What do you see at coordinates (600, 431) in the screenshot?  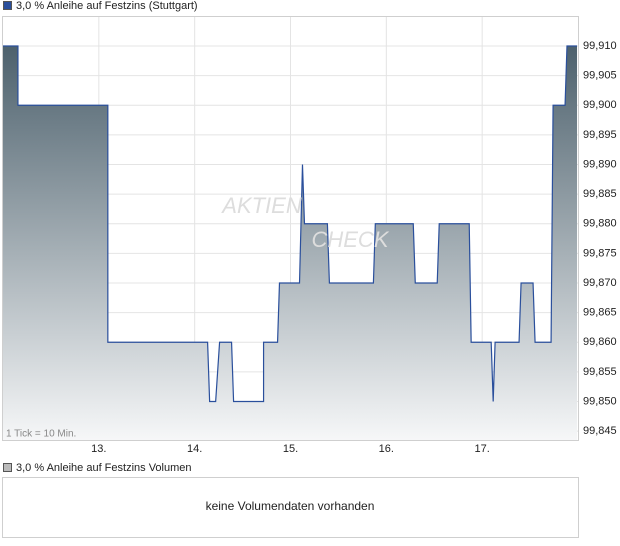 I see `y-tick-label: 99,845` at bounding box center [600, 431].